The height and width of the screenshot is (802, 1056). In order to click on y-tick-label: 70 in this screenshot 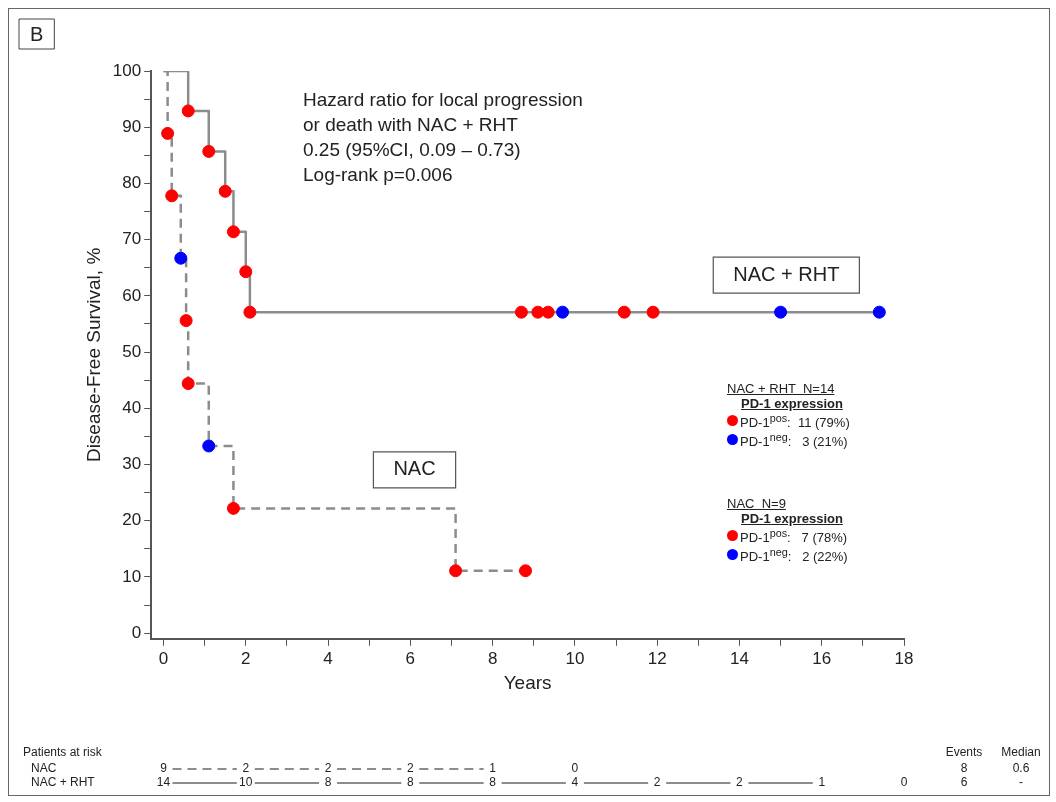, I will do `click(132, 239)`.